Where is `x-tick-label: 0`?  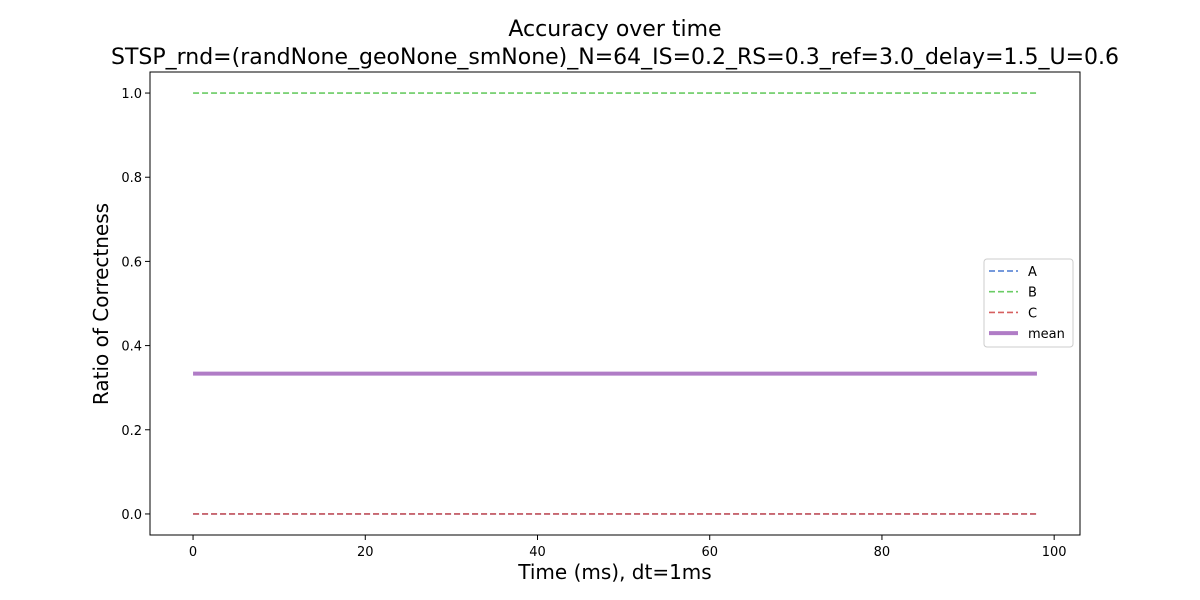
x-tick-label: 0 is located at coordinates (193, 552).